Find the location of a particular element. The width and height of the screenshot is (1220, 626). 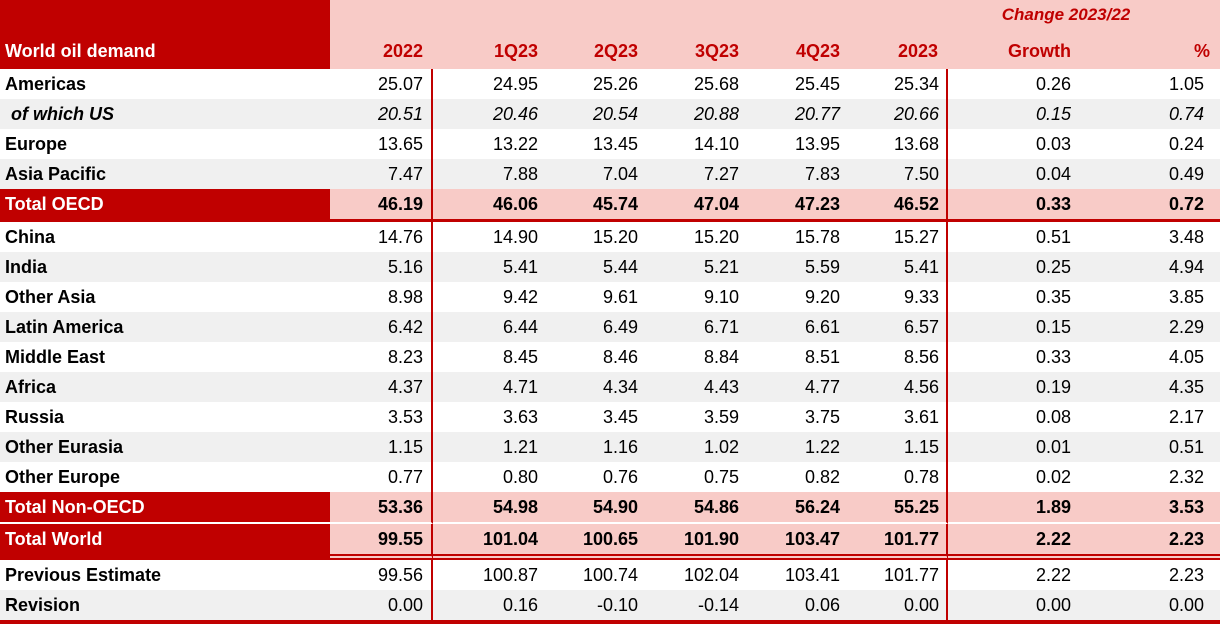

cell-value: 0.35 is located at coordinates (1016, 297).